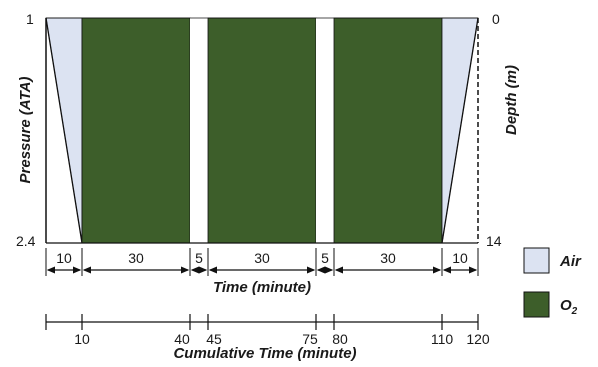  What do you see at coordinates (26, 241) in the screenshot?
I see `left-bottom-tick: 2.4` at bounding box center [26, 241].